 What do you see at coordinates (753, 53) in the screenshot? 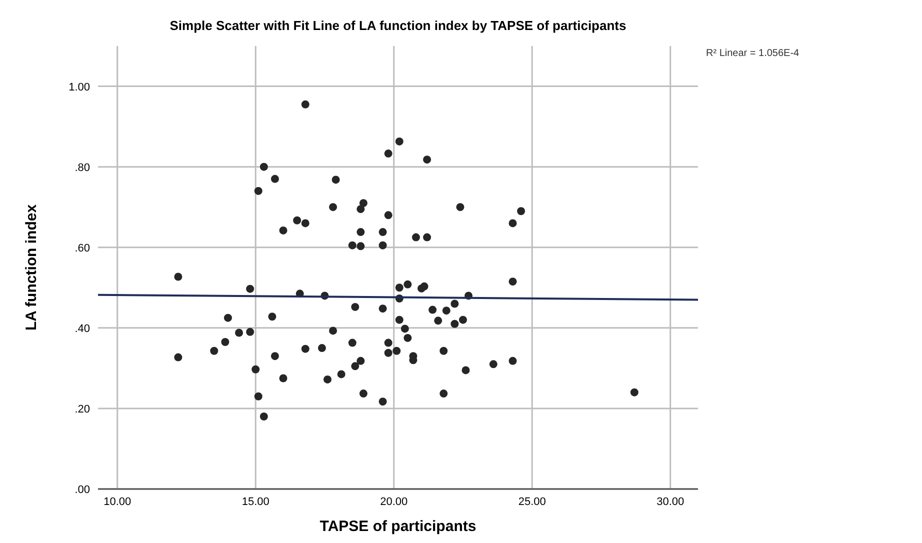
I see `text: R² Linear = 1.056E-4` at bounding box center [753, 53].